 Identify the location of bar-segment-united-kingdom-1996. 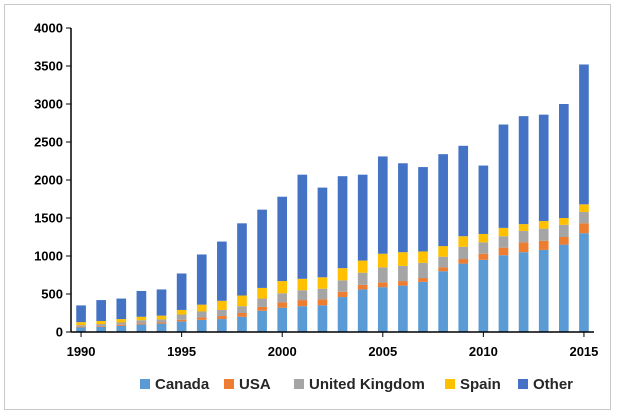
(201, 314).